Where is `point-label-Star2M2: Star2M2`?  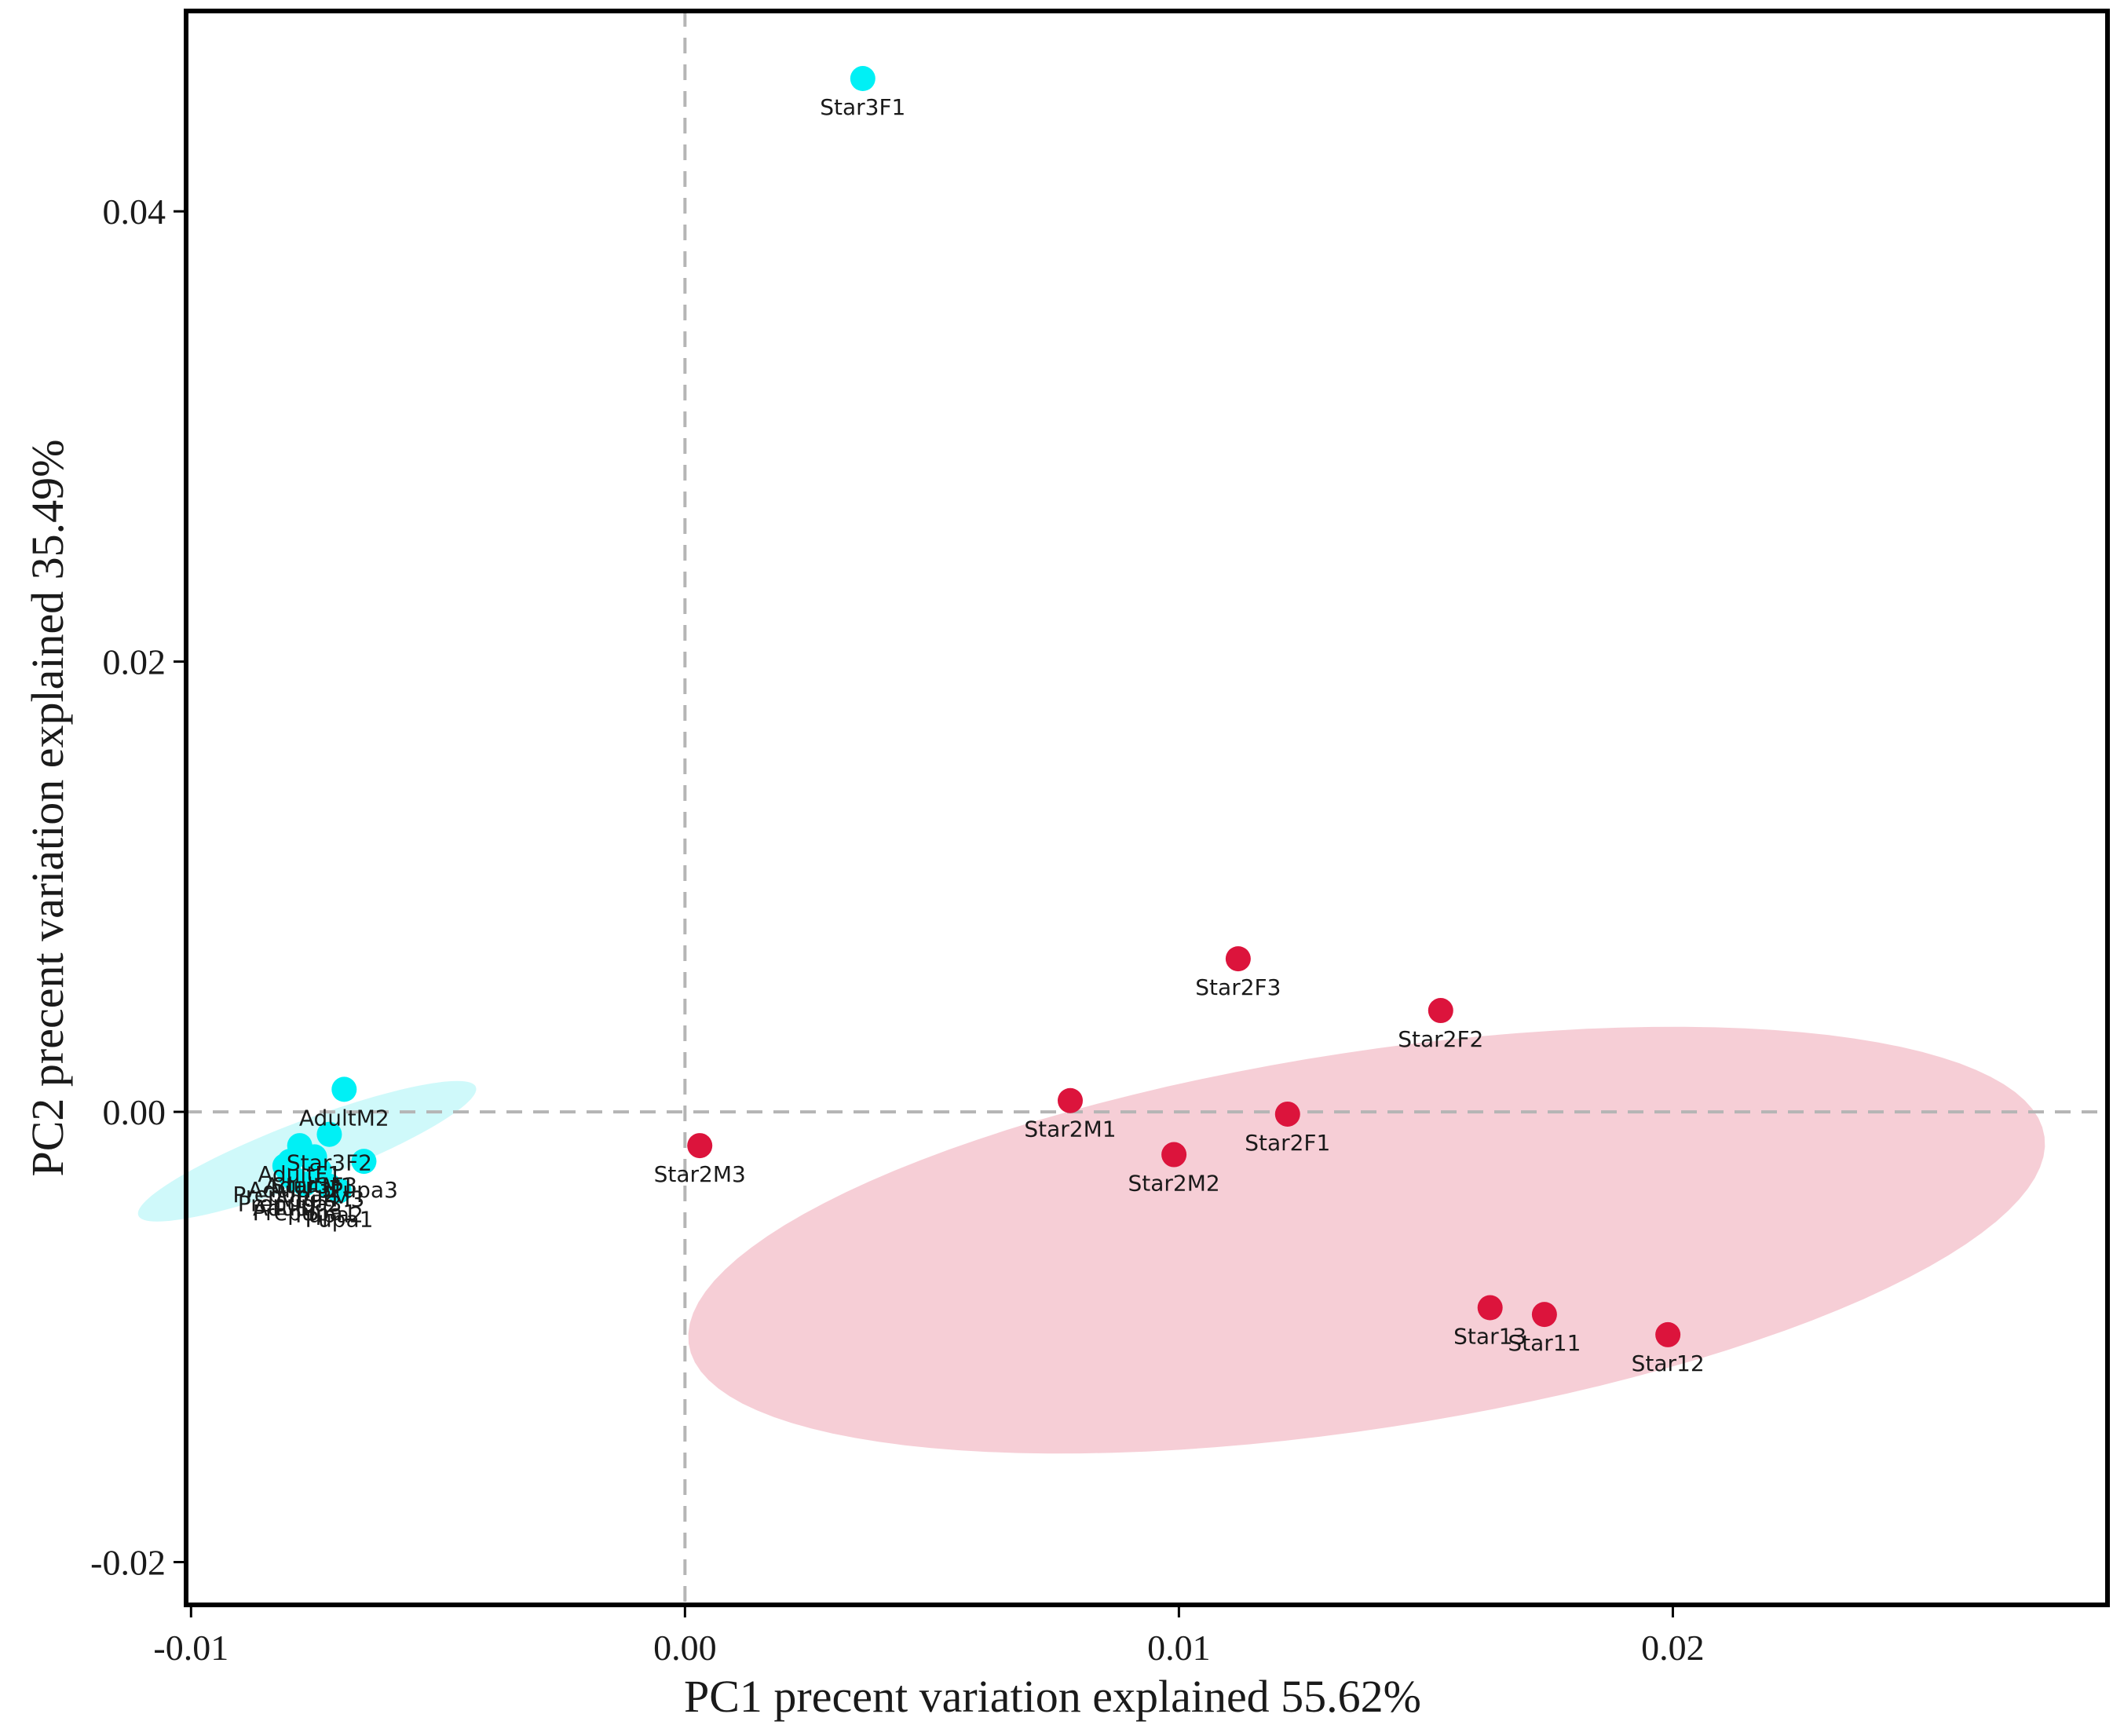 point-label-Star2M2: Star2M2 is located at coordinates (1173, 1184).